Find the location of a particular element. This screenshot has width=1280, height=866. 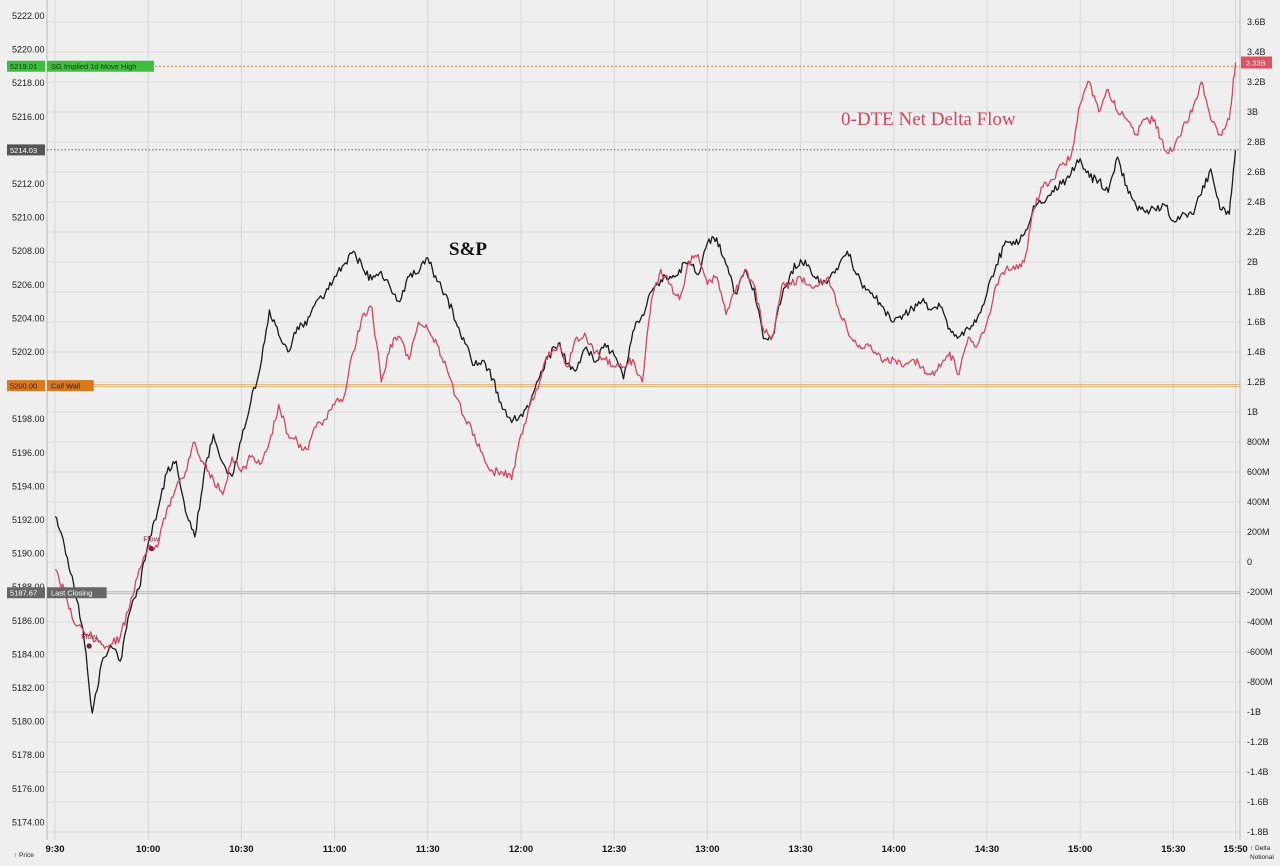

right-tick-label: 1.4B is located at coordinates (1256, 352).